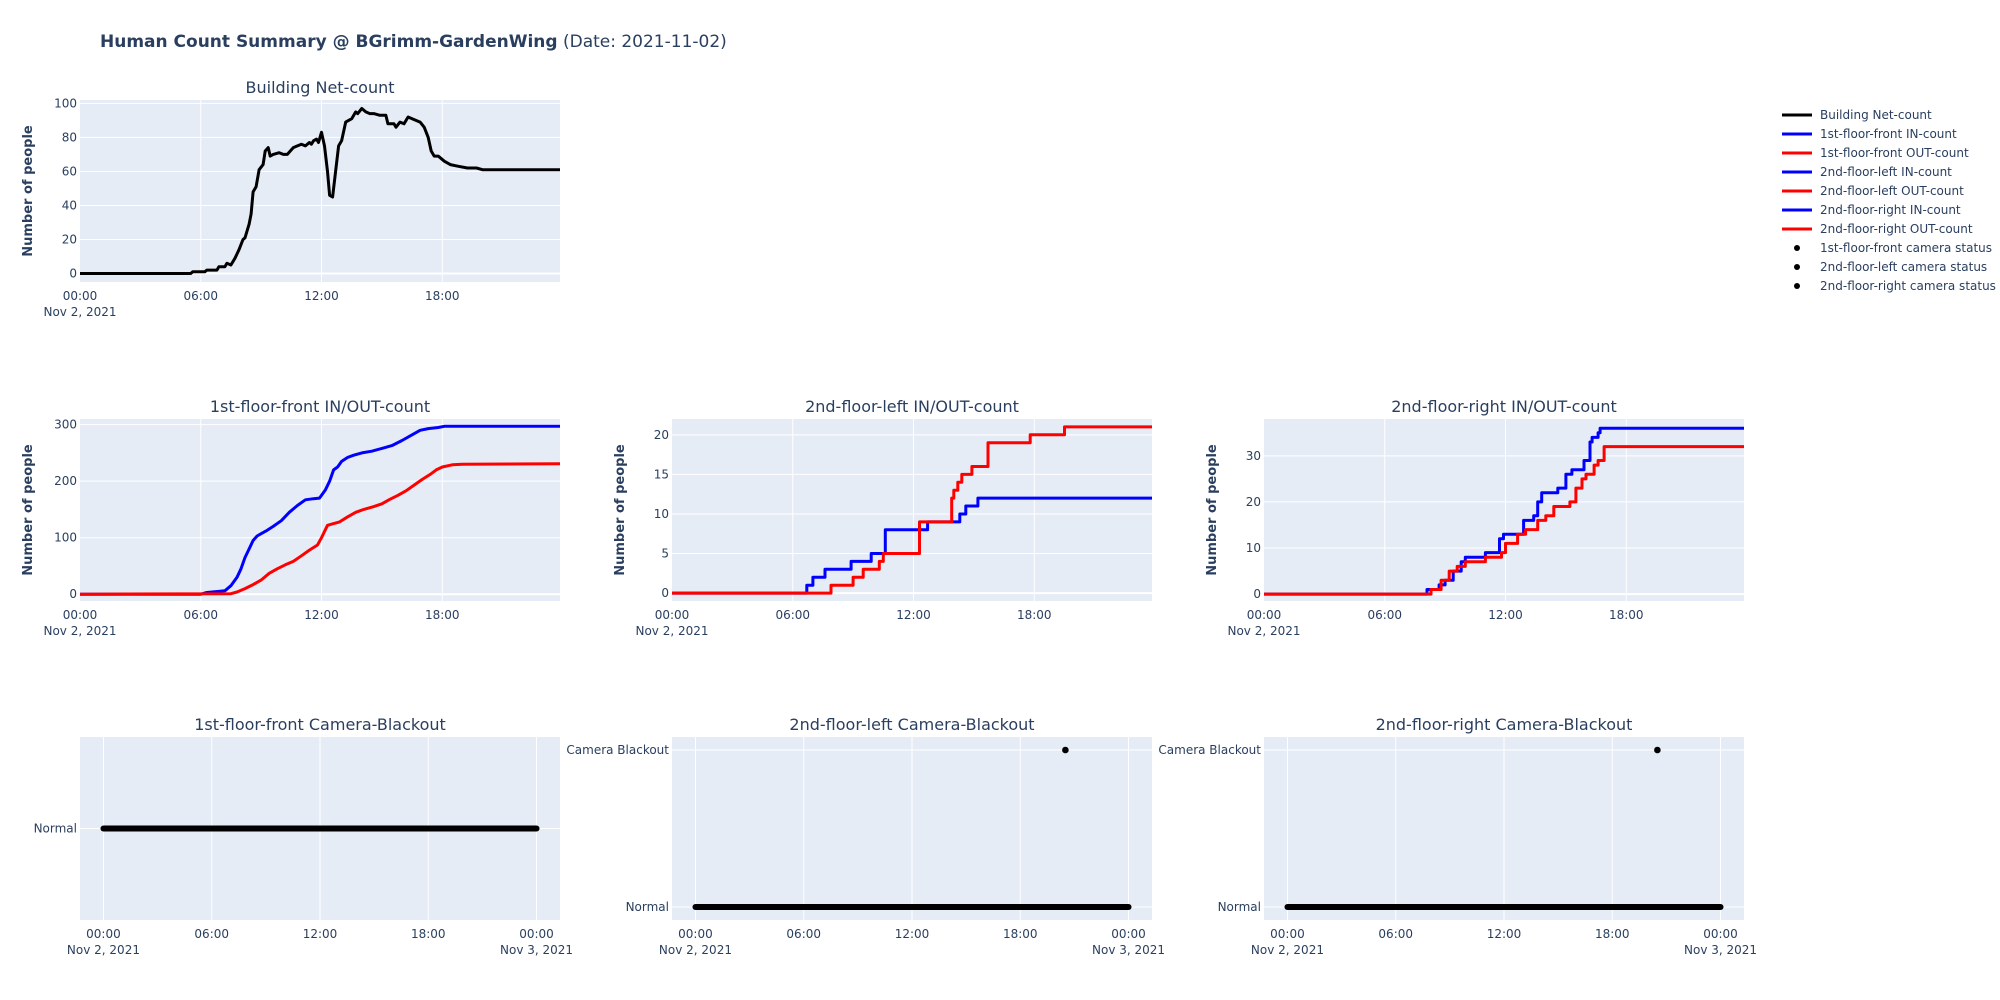  I want to click on subplot-title: Building Net-count, so click(320, 87).